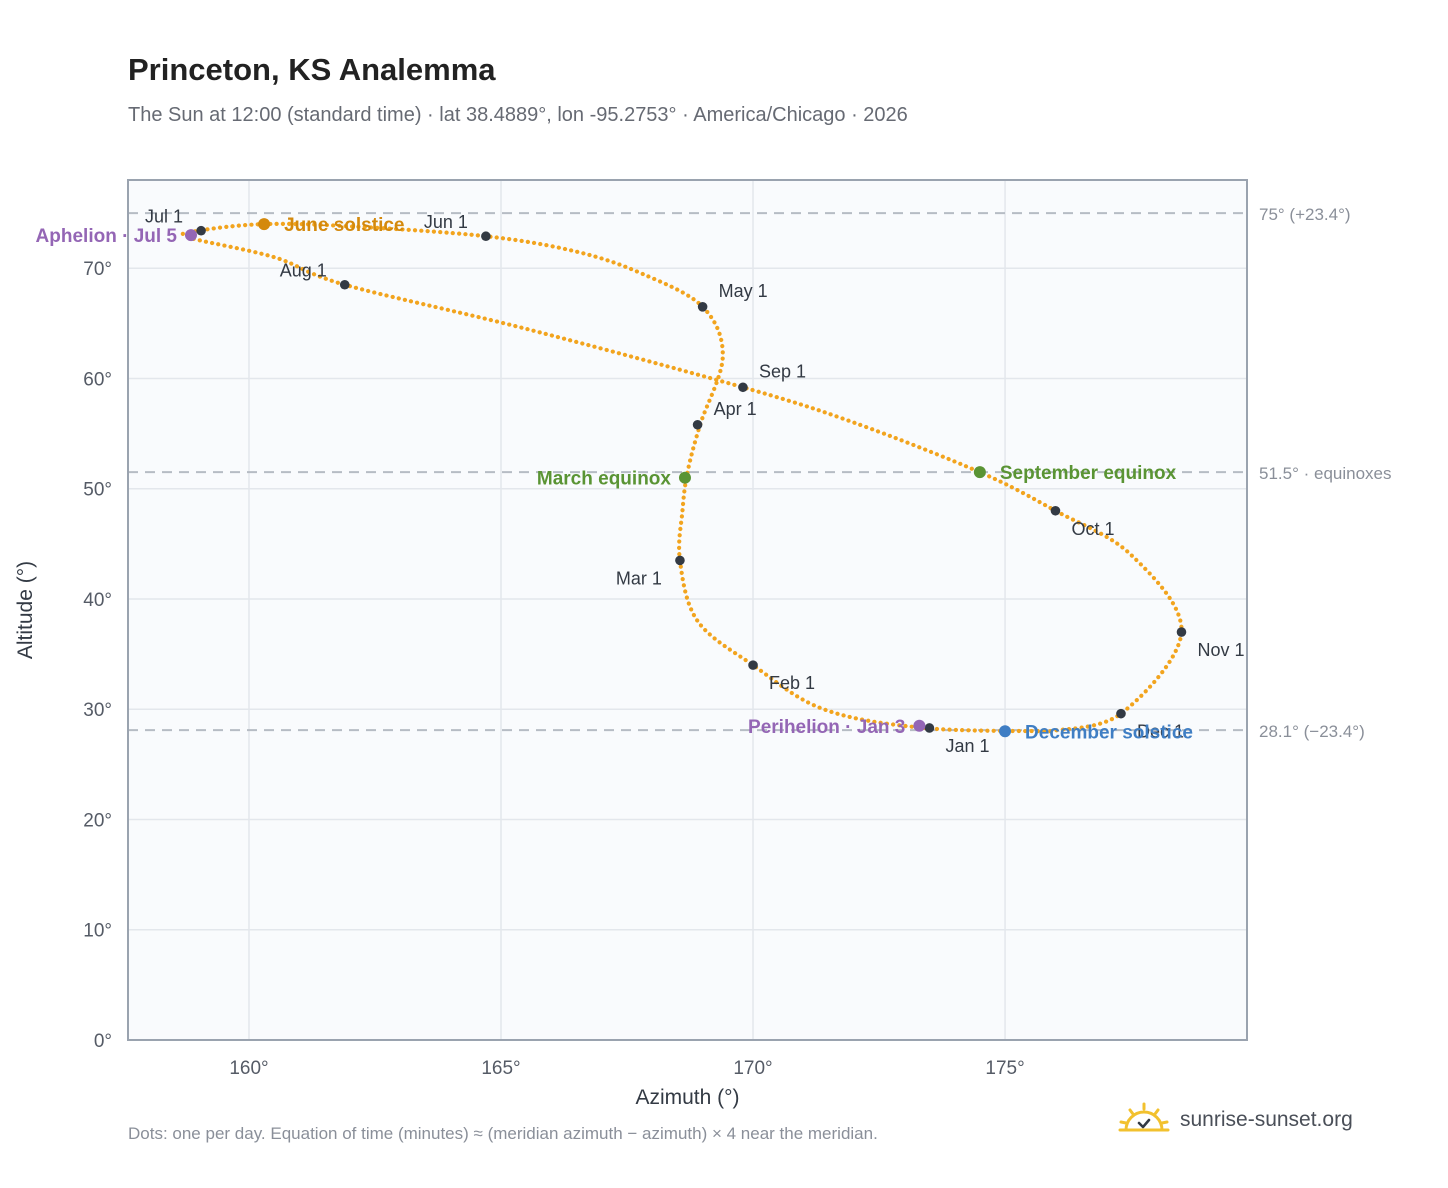 The height and width of the screenshot is (1188, 1448). Describe the element at coordinates (97, 820) in the screenshot. I see `y-tick-label: 20°` at that location.